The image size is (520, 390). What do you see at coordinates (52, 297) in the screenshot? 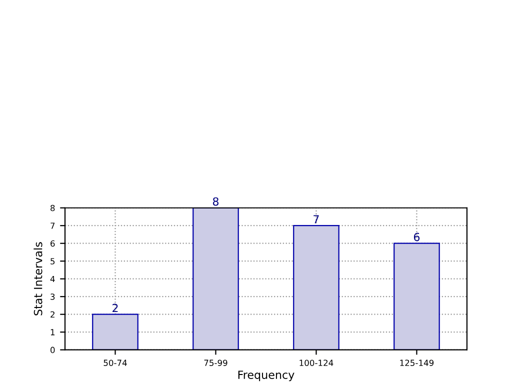
I see `y-tick-label: 3` at bounding box center [52, 297].